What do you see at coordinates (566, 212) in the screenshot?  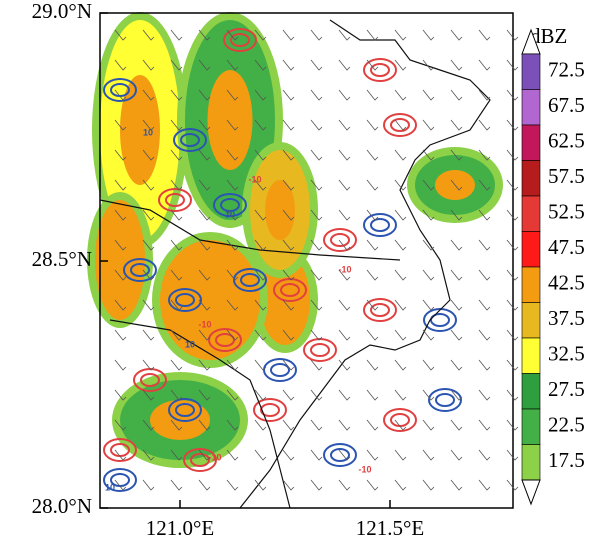 I see `colorbar-label: 52.5` at bounding box center [566, 212].